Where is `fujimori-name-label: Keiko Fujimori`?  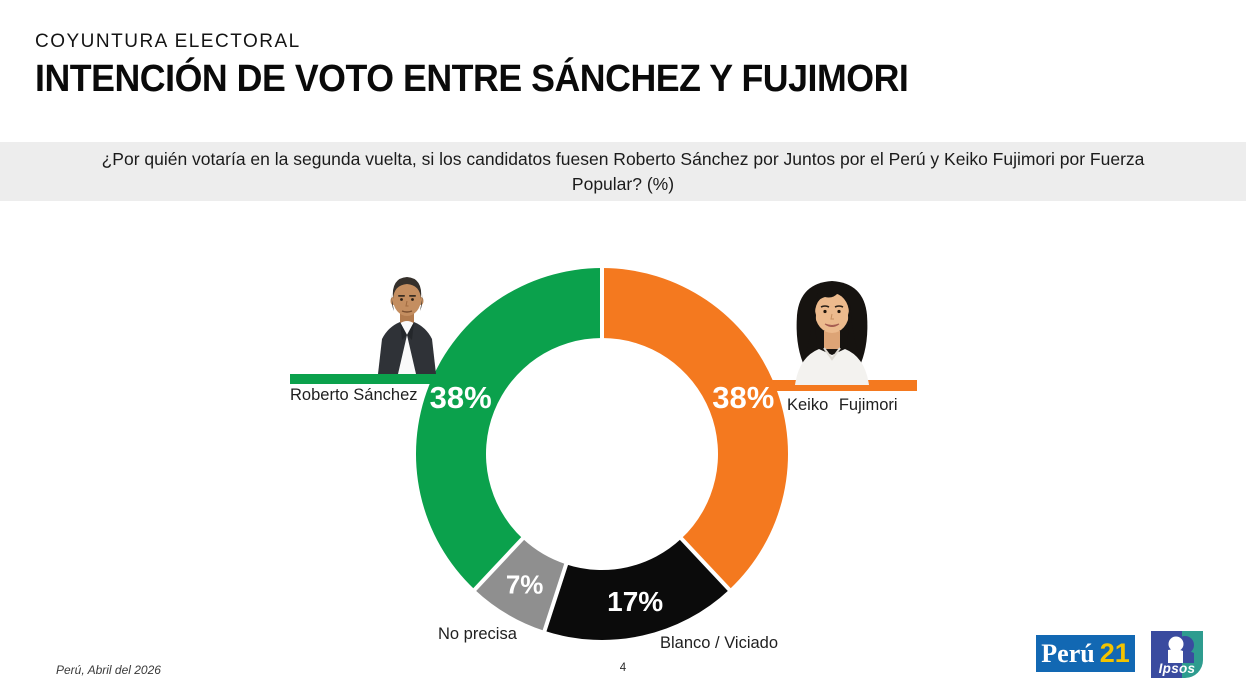
fujimori-name-label: Keiko Fujimori is located at coordinates (842, 405).